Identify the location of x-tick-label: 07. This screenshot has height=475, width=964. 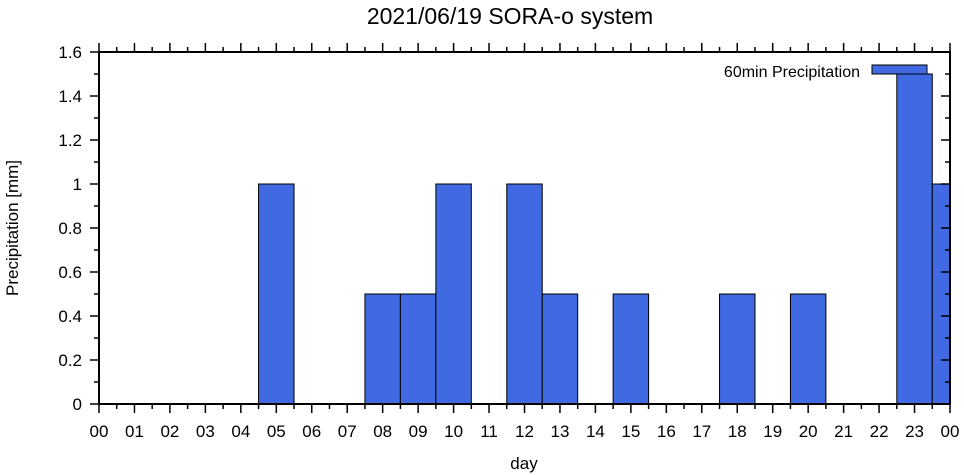
(347, 431).